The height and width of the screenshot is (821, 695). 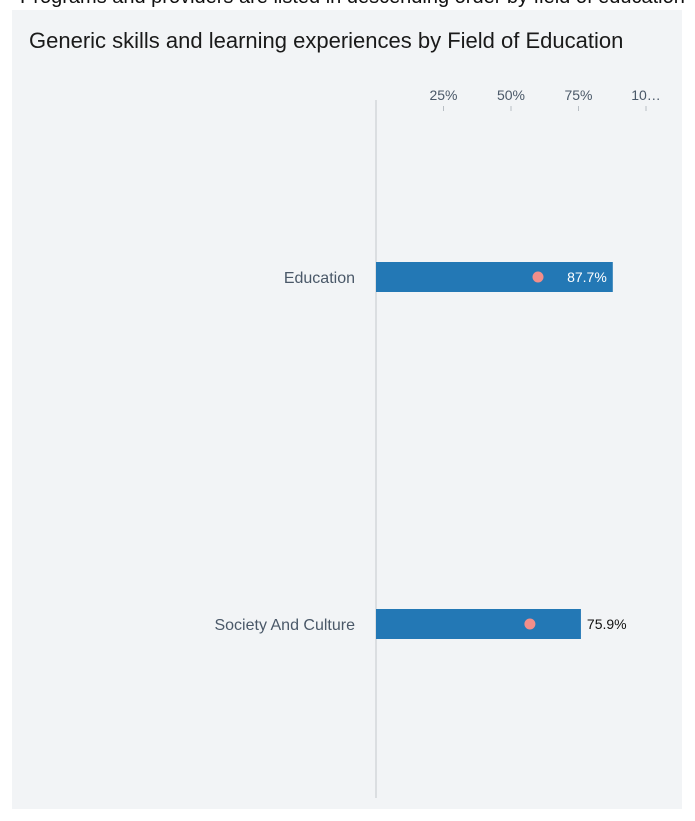 What do you see at coordinates (587, 277) in the screenshot?
I see `data-label: 87.7%` at bounding box center [587, 277].